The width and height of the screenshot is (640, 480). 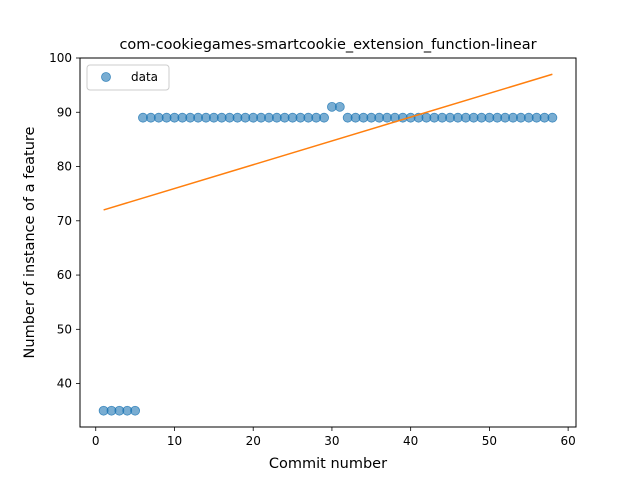 What do you see at coordinates (410, 441) in the screenshot?
I see `x-tick-label: 40` at bounding box center [410, 441].